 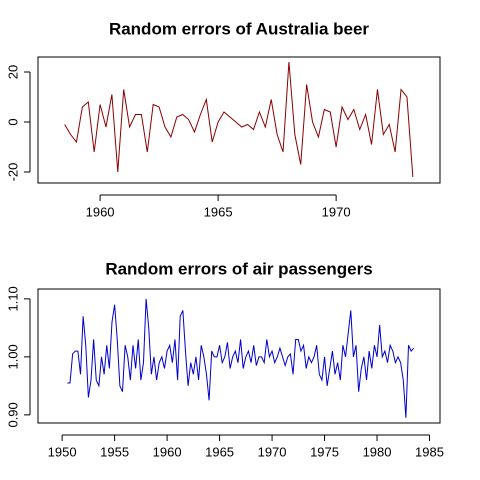 I want to click on x-tick-label: 1975, so click(x=324, y=451).